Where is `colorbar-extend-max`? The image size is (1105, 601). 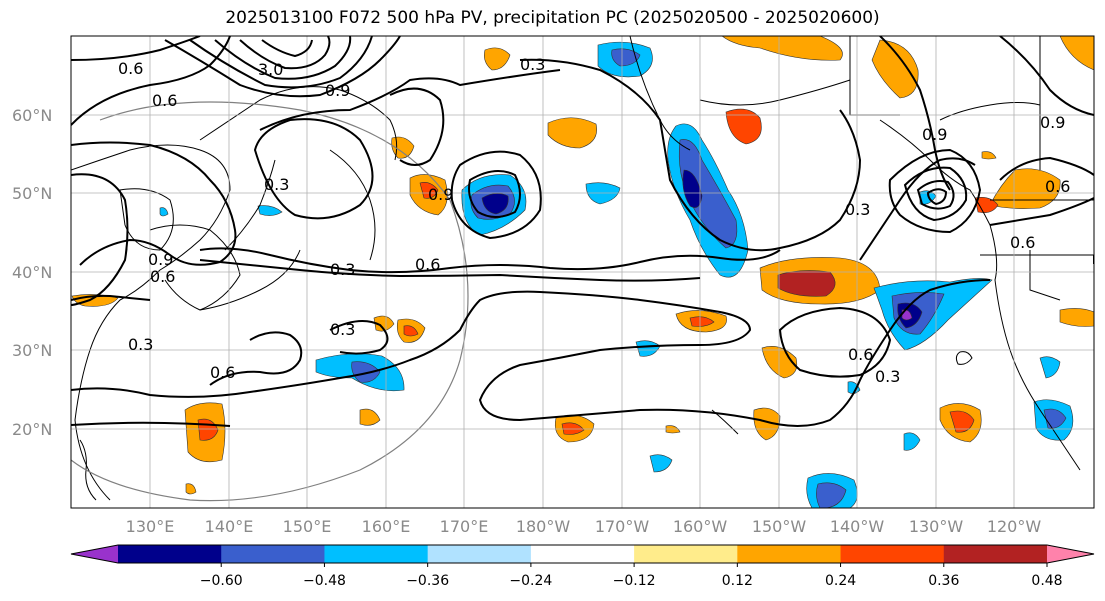
colorbar-extend-max is located at coordinates (1070, 554).